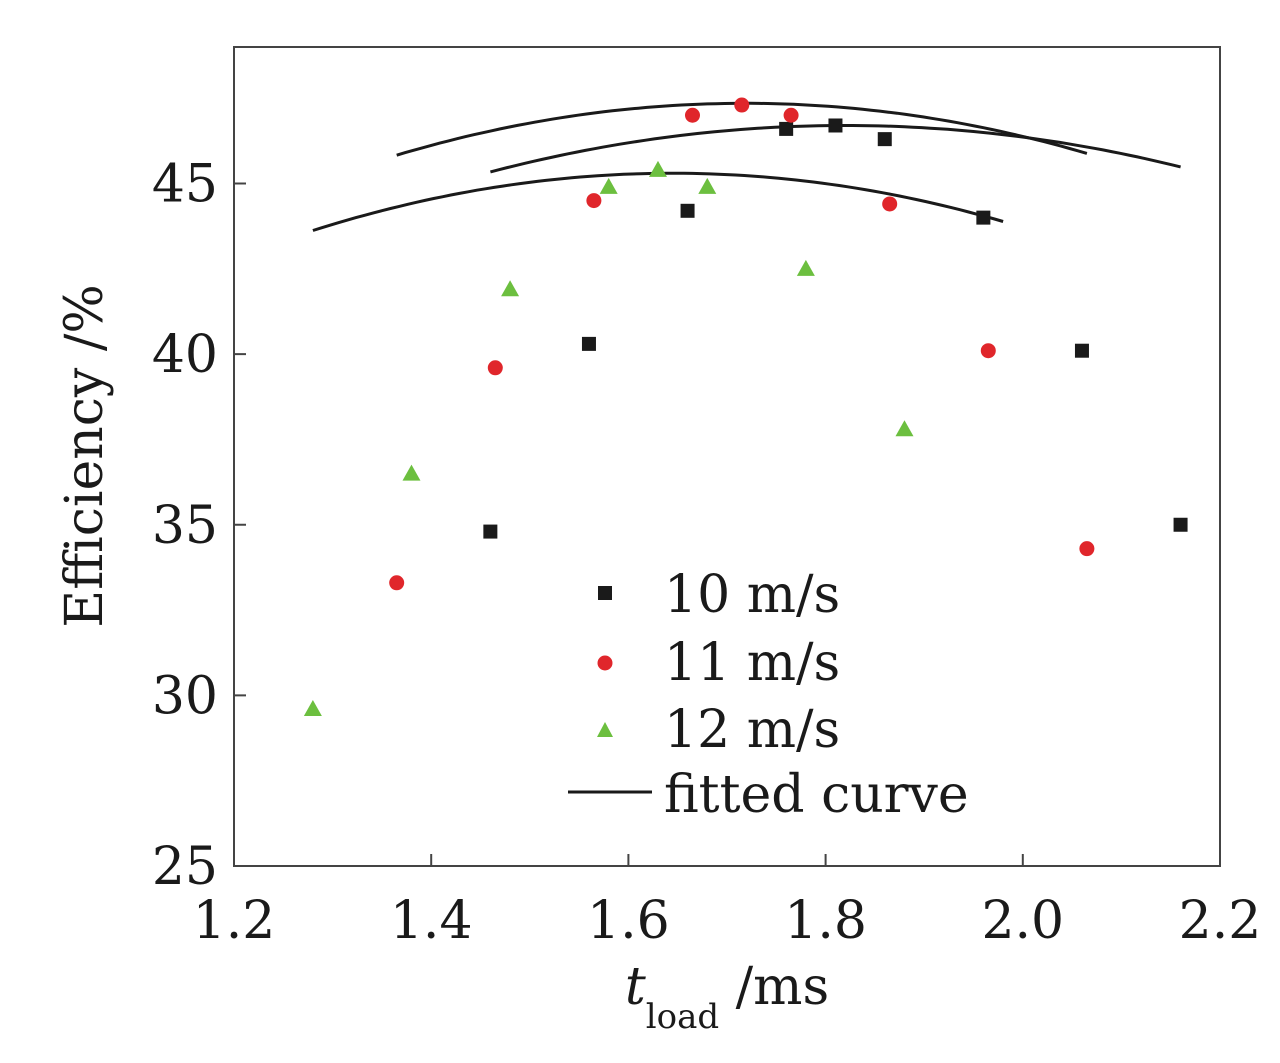 The image size is (1280, 1063). Describe the element at coordinates (628, 921) in the screenshot. I see `x-tick-label: 1.6` at that location.